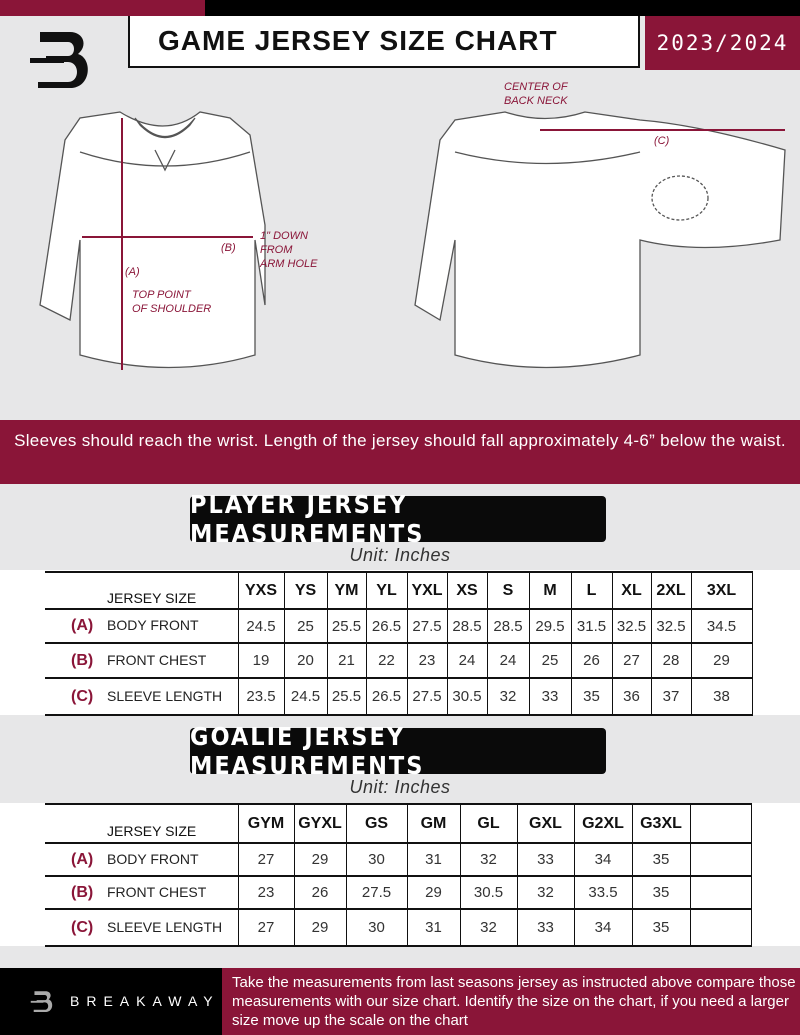 This screenshot has width=800, height=1035. I want to click on size-header, so click(720, 823).